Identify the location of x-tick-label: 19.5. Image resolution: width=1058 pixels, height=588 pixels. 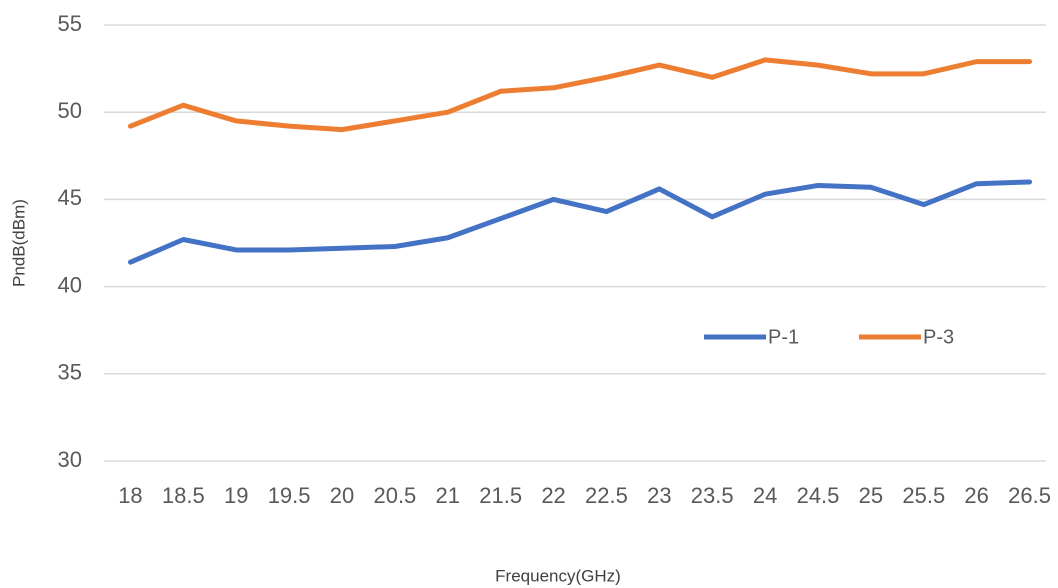
(289, 495).